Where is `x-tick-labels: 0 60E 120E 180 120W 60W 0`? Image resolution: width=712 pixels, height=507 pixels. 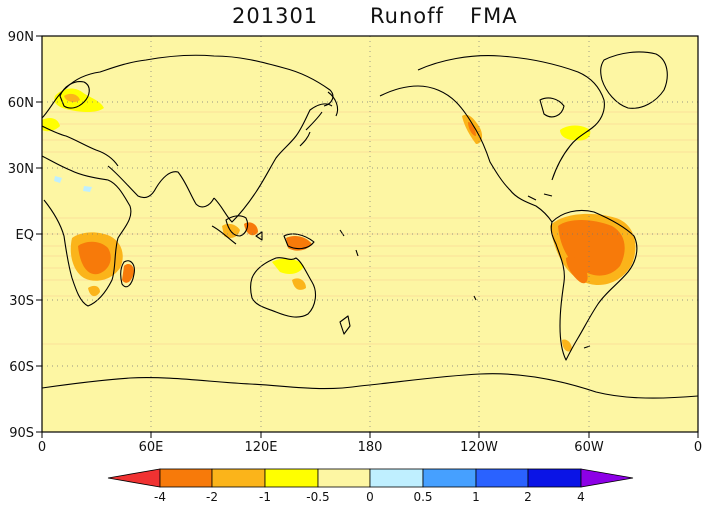
x-tick-labels: 0 60E 120E 180 120W 60W 0 is located at coordinates (370, 447).